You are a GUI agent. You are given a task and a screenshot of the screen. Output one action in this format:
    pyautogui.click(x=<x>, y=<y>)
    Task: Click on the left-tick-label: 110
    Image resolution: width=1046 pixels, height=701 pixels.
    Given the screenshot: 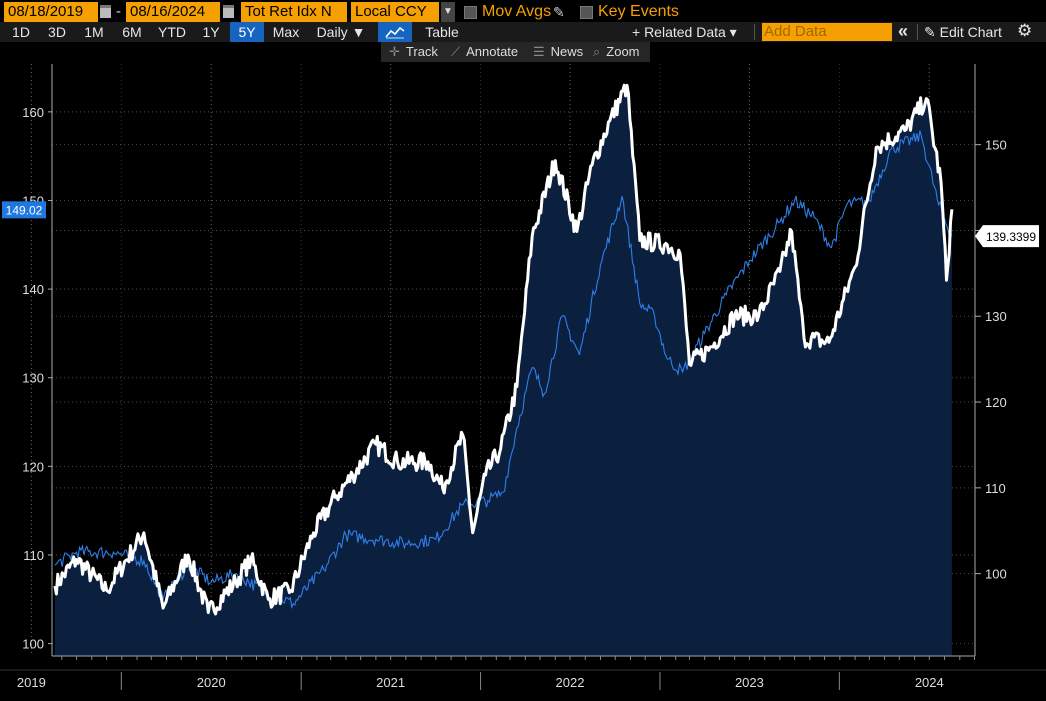 What is the action you would take?
    pyautogui.click(x=33, y=555)
    